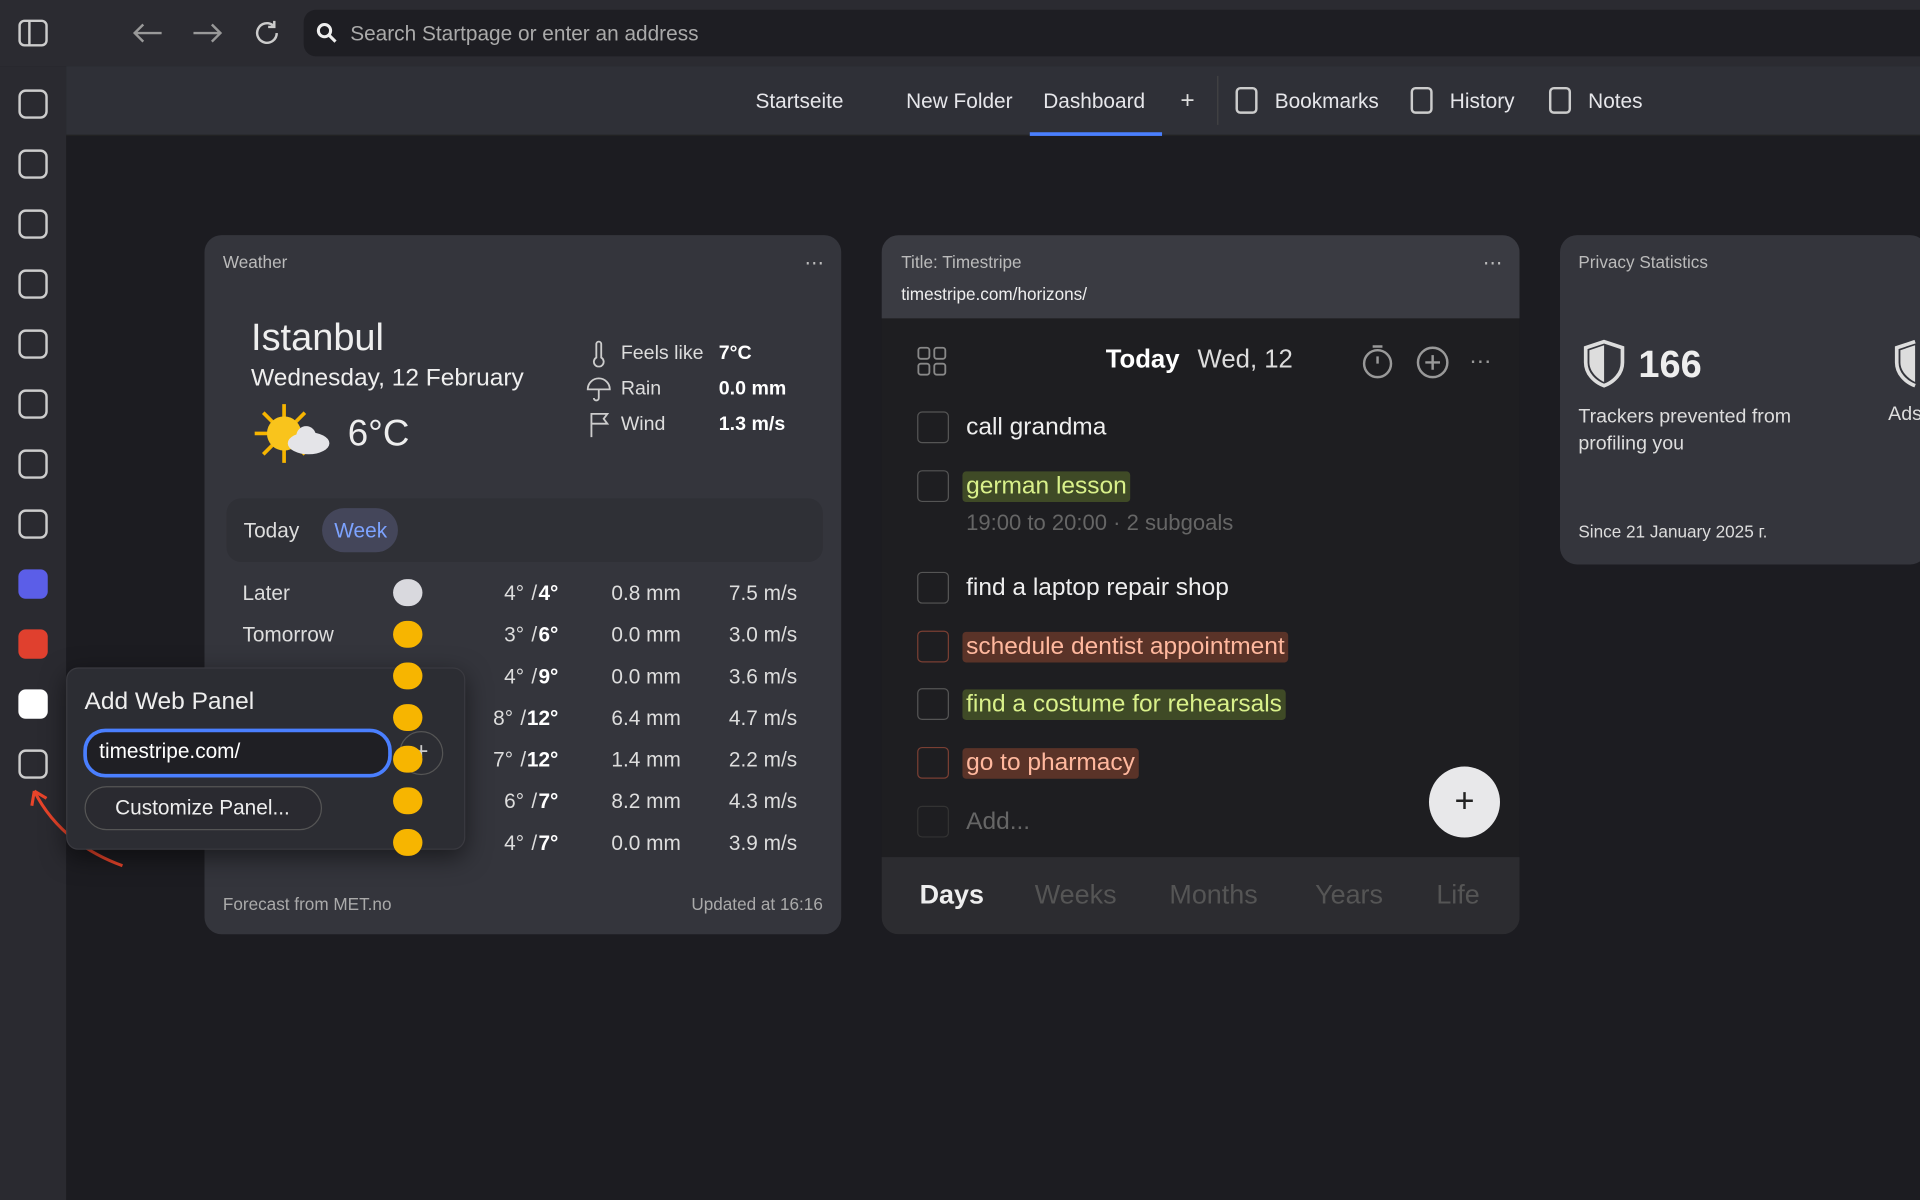 This screenshot has height=1200, width=1920. I want to click on task-text: german lesson, so click(1046, 487).